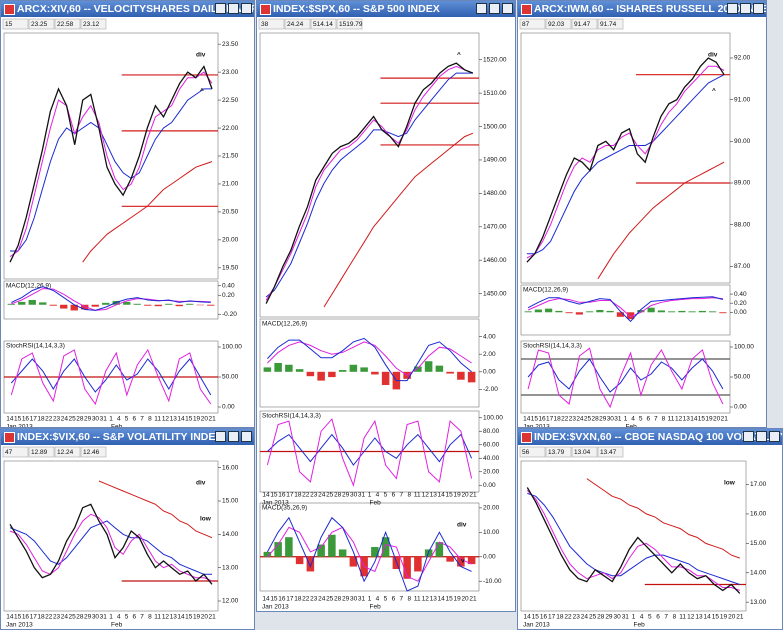 Image resolution: width=783 pixels, height=630 pixels. I want to click on panel-frame, so click(111, 536).